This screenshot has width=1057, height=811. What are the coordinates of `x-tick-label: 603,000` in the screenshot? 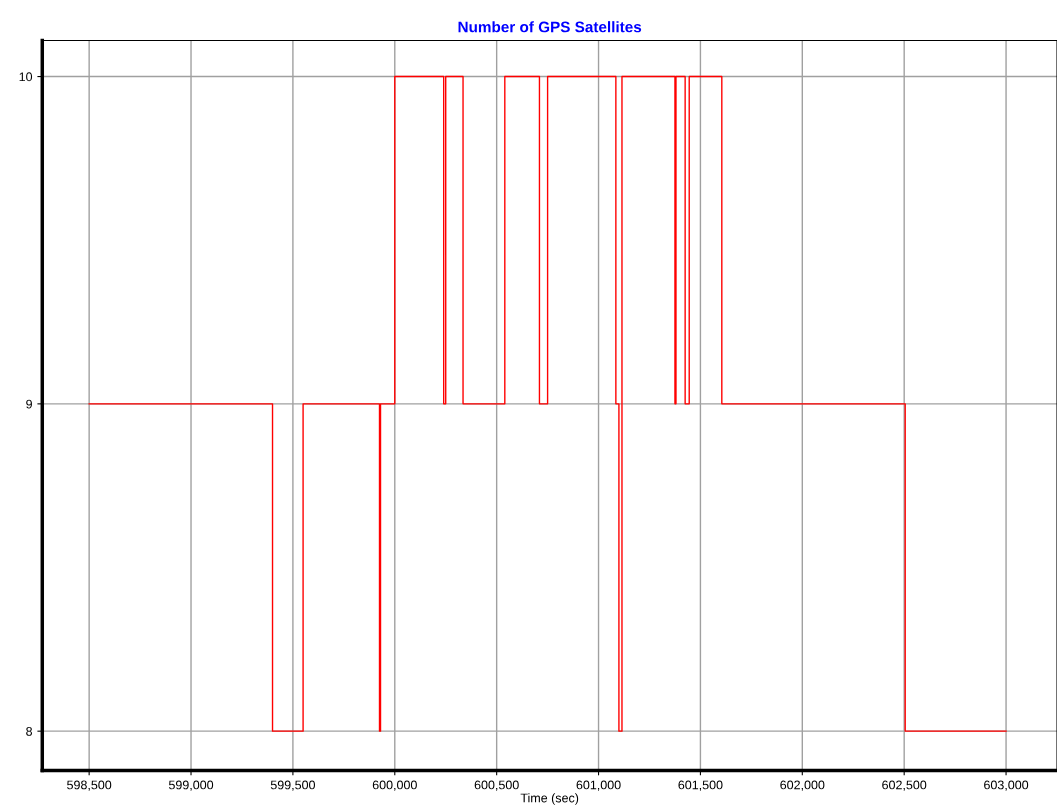 It's located at (1006, 785).